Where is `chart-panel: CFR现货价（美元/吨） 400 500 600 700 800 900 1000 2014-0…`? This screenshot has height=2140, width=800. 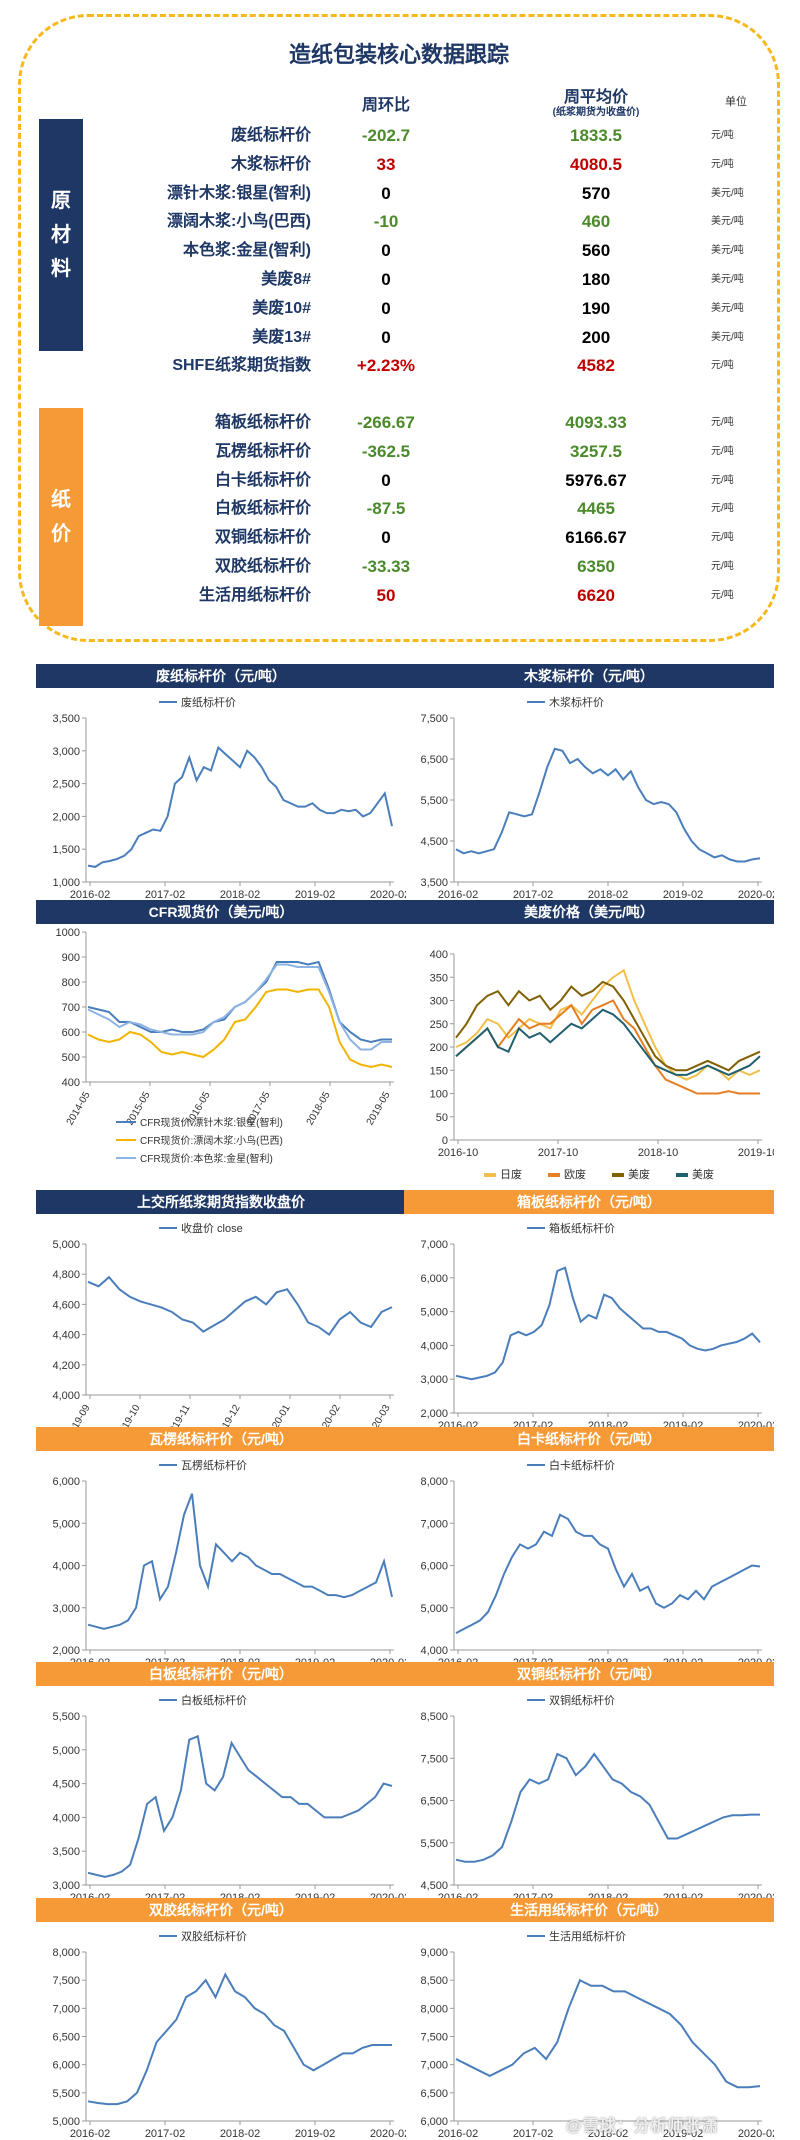 chart-panel: CFR现货价（美元/吨） 400 500 600 700 800 900 1000 2014-0… is located at coordinates (221, 1046).